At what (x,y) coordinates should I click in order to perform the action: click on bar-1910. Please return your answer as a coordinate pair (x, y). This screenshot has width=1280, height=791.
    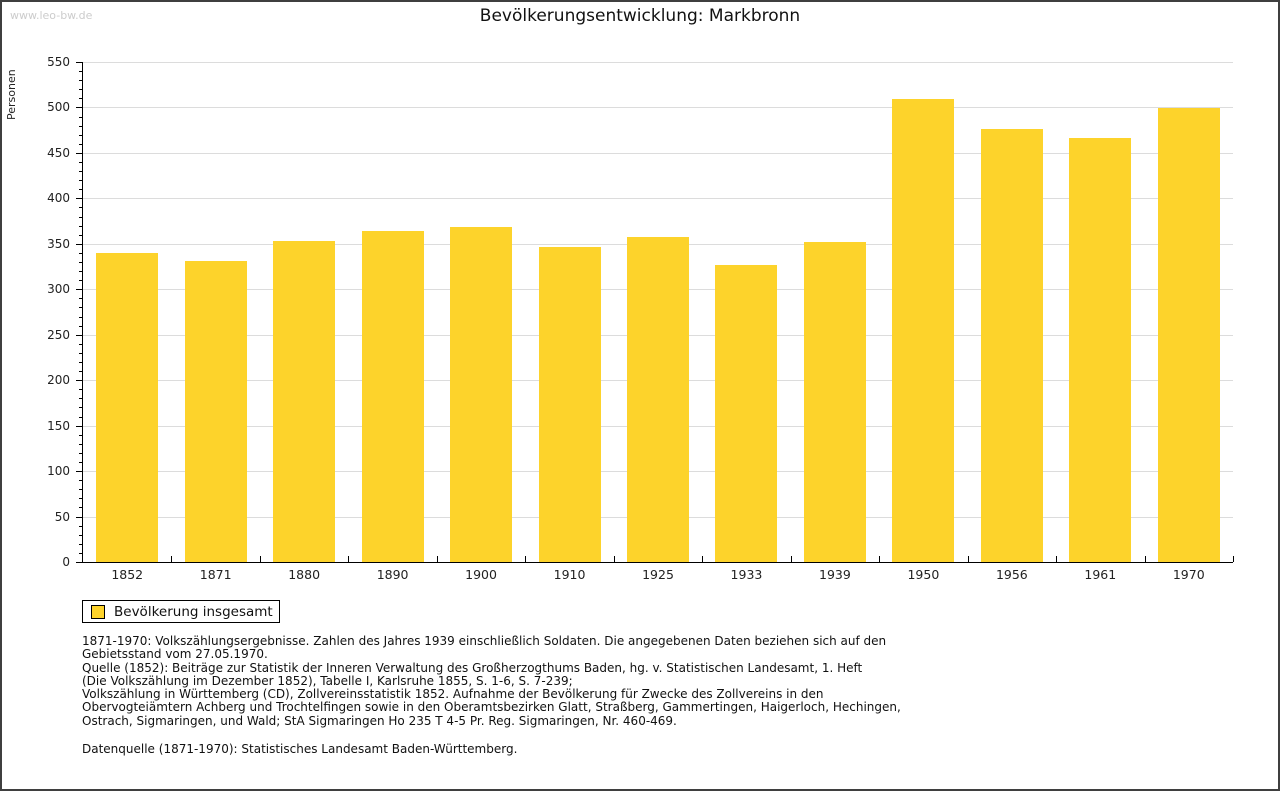
    Looking at the image, I should click on (569, 404).